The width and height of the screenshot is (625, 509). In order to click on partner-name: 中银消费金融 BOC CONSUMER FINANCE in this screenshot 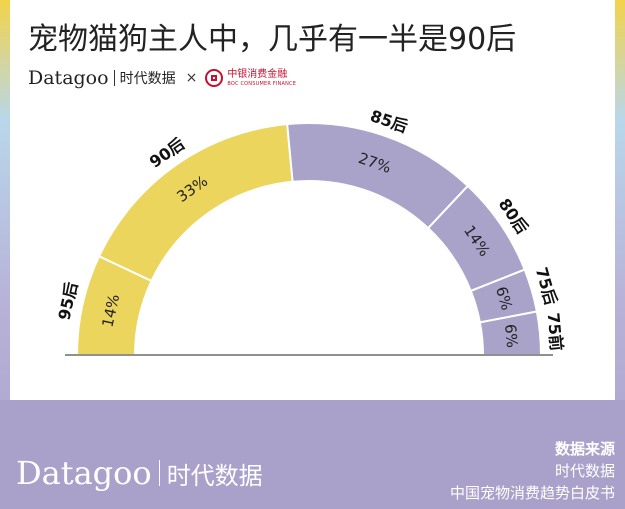, I will do `click(262, 77)`.